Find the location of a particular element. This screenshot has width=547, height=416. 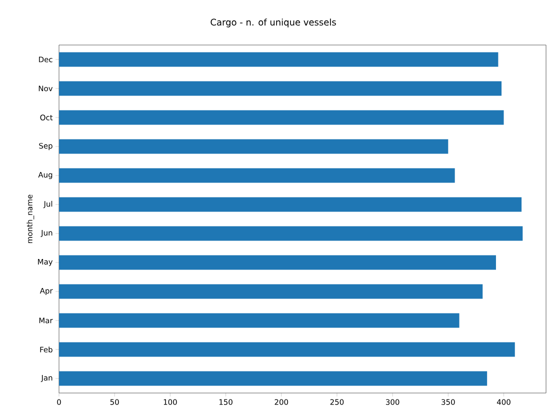

chart-title: Cargo - n. of unique vessels is located at coordinates (273, 23).